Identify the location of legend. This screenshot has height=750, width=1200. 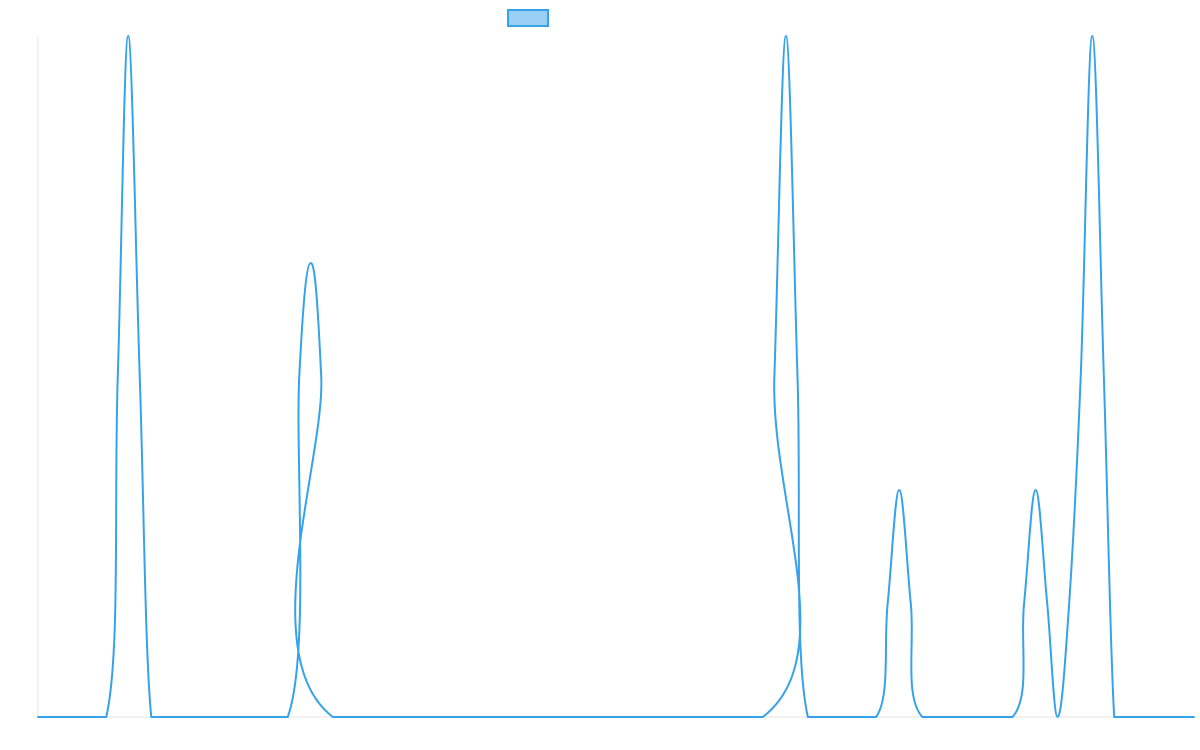
(528, 18).